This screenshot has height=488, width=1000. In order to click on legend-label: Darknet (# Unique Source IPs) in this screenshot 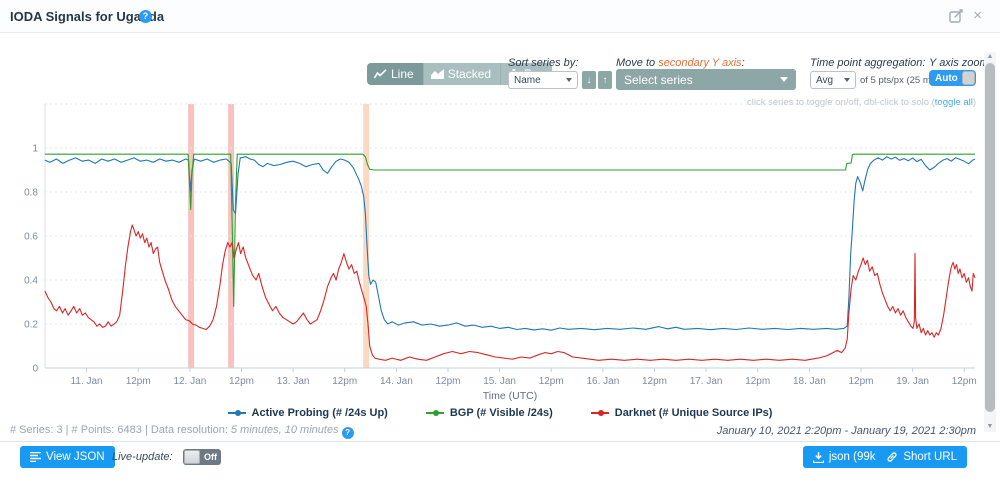, I will do `click(693, 413)`.